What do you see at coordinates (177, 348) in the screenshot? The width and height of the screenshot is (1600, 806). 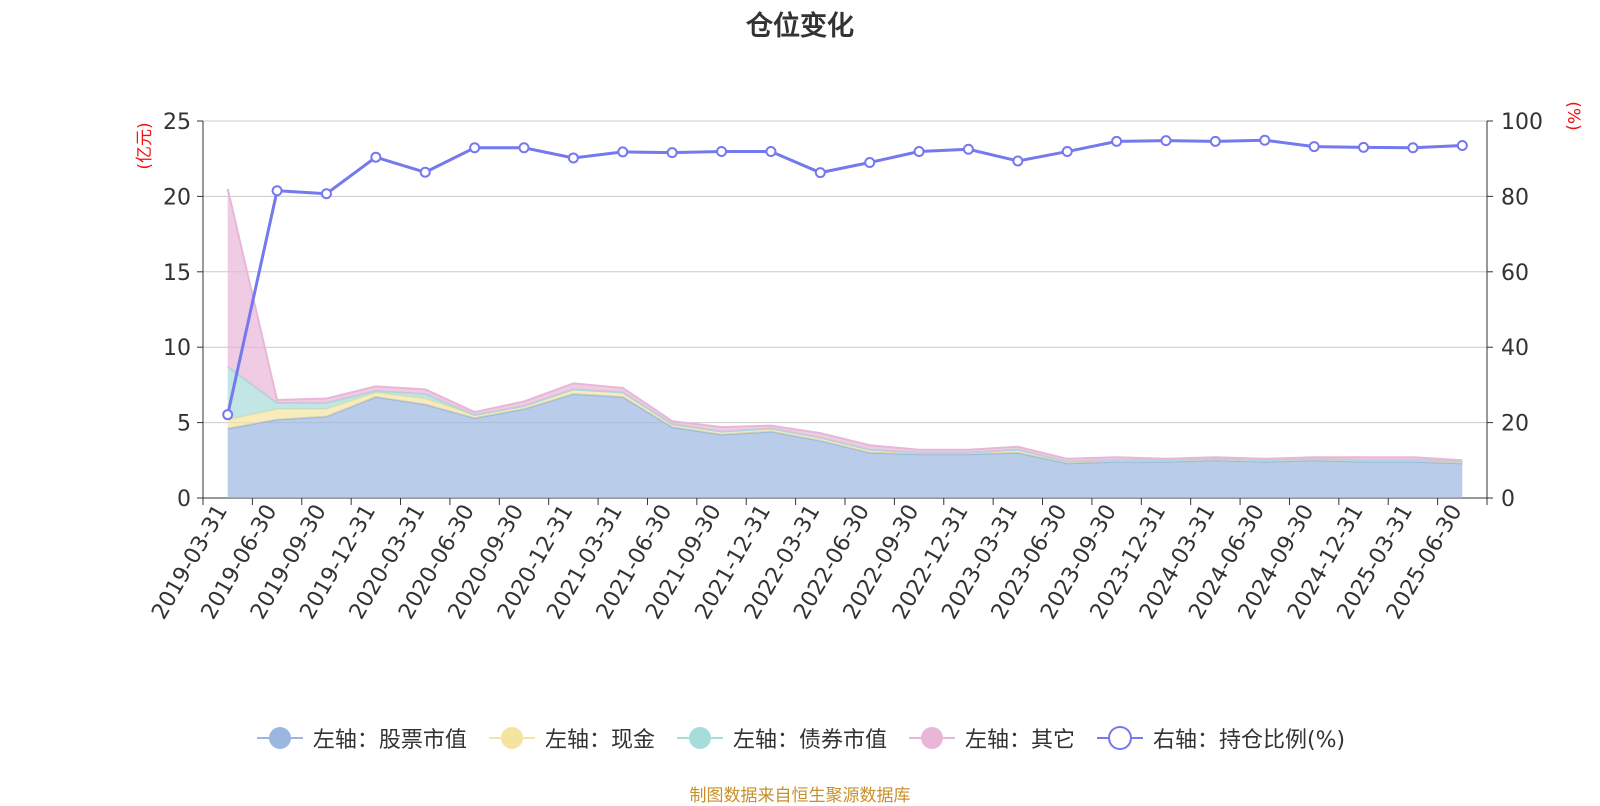 I see `left-axis-tick-label: 10` at bounding box center [177, 348].